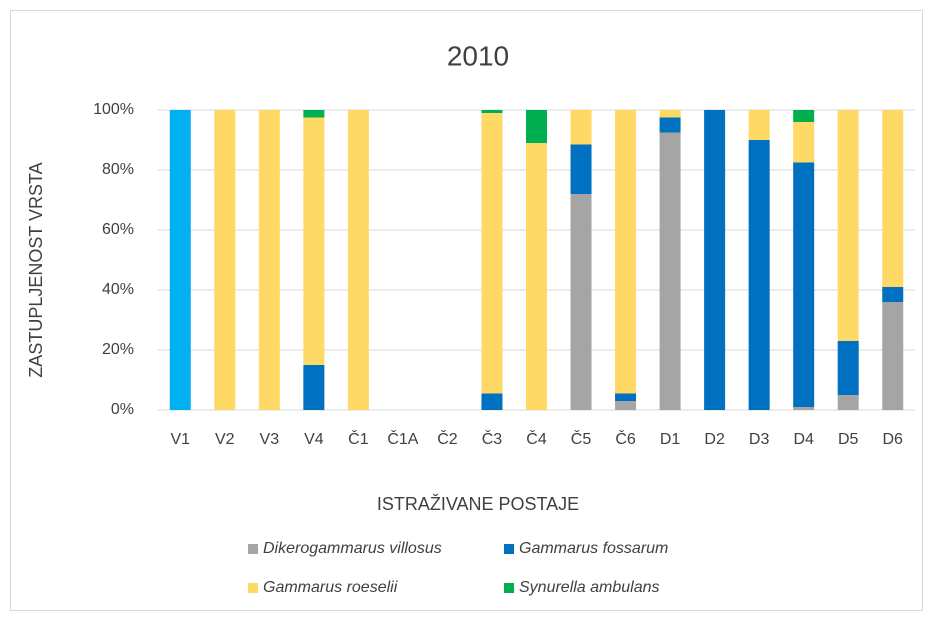 This screenshot has width=933, height=619. I want to click on x-tick-label: Č1, so click(358, 438).